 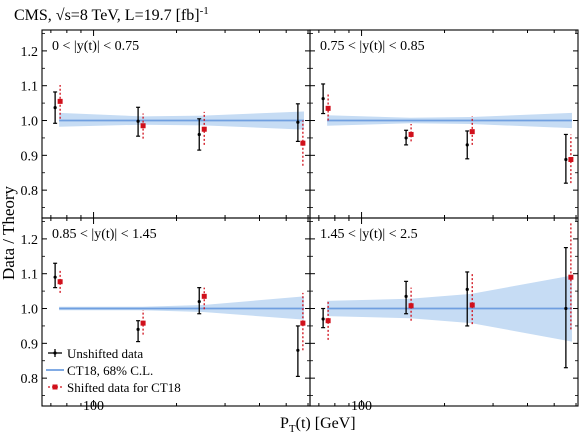 I want to click on legend-unshifted-marker, so click(x=55, y=353).